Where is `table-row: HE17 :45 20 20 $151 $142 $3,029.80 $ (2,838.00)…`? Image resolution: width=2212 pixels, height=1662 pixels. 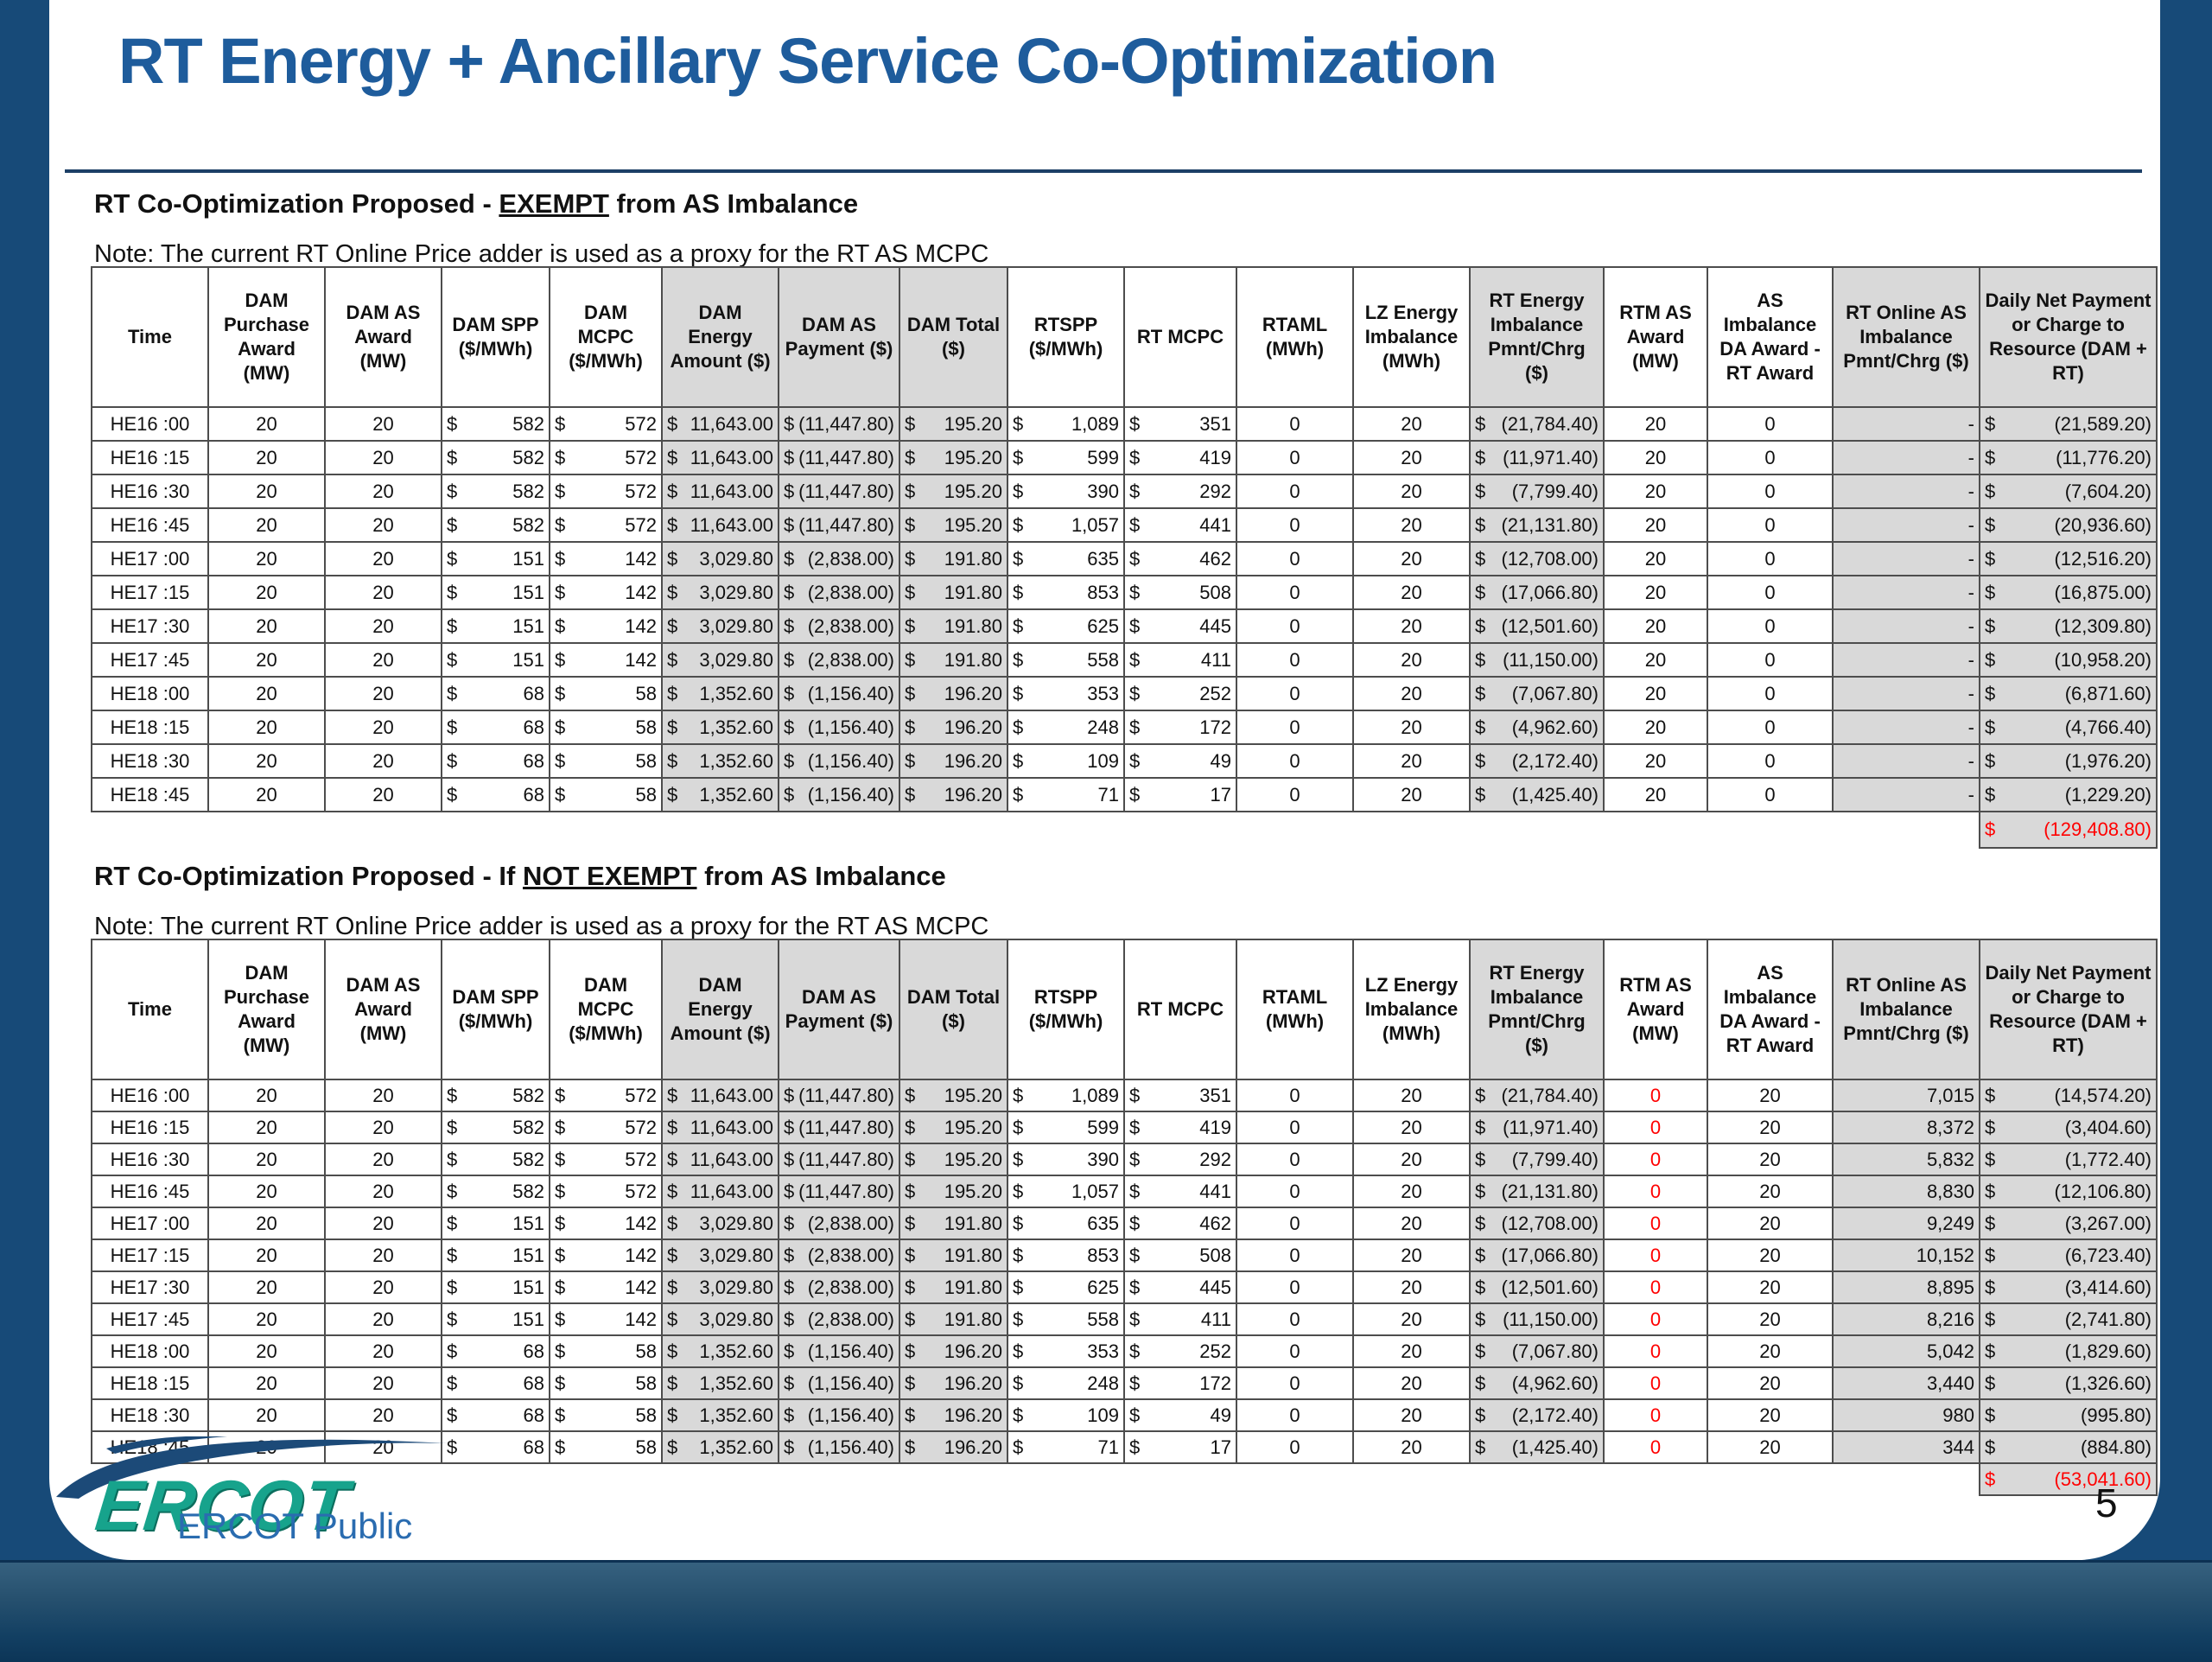
table-row: HE17 :45 20 20 $151 $142 $3,029.80 $ (2,838.00)… is located at coordinates (1124, 1319).